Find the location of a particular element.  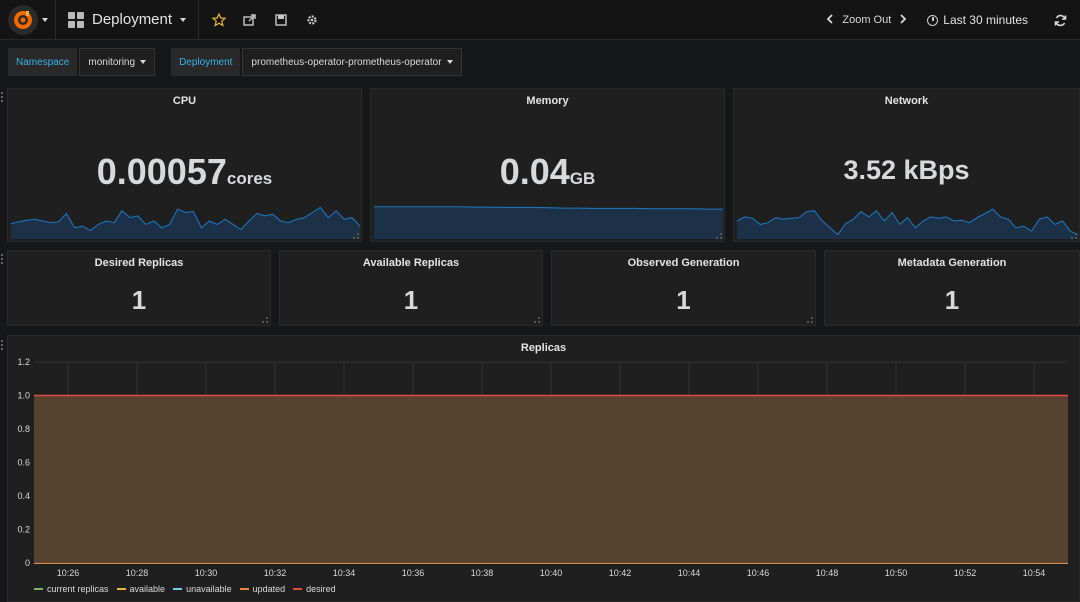

star-icon is located at coordinates (218, 20).